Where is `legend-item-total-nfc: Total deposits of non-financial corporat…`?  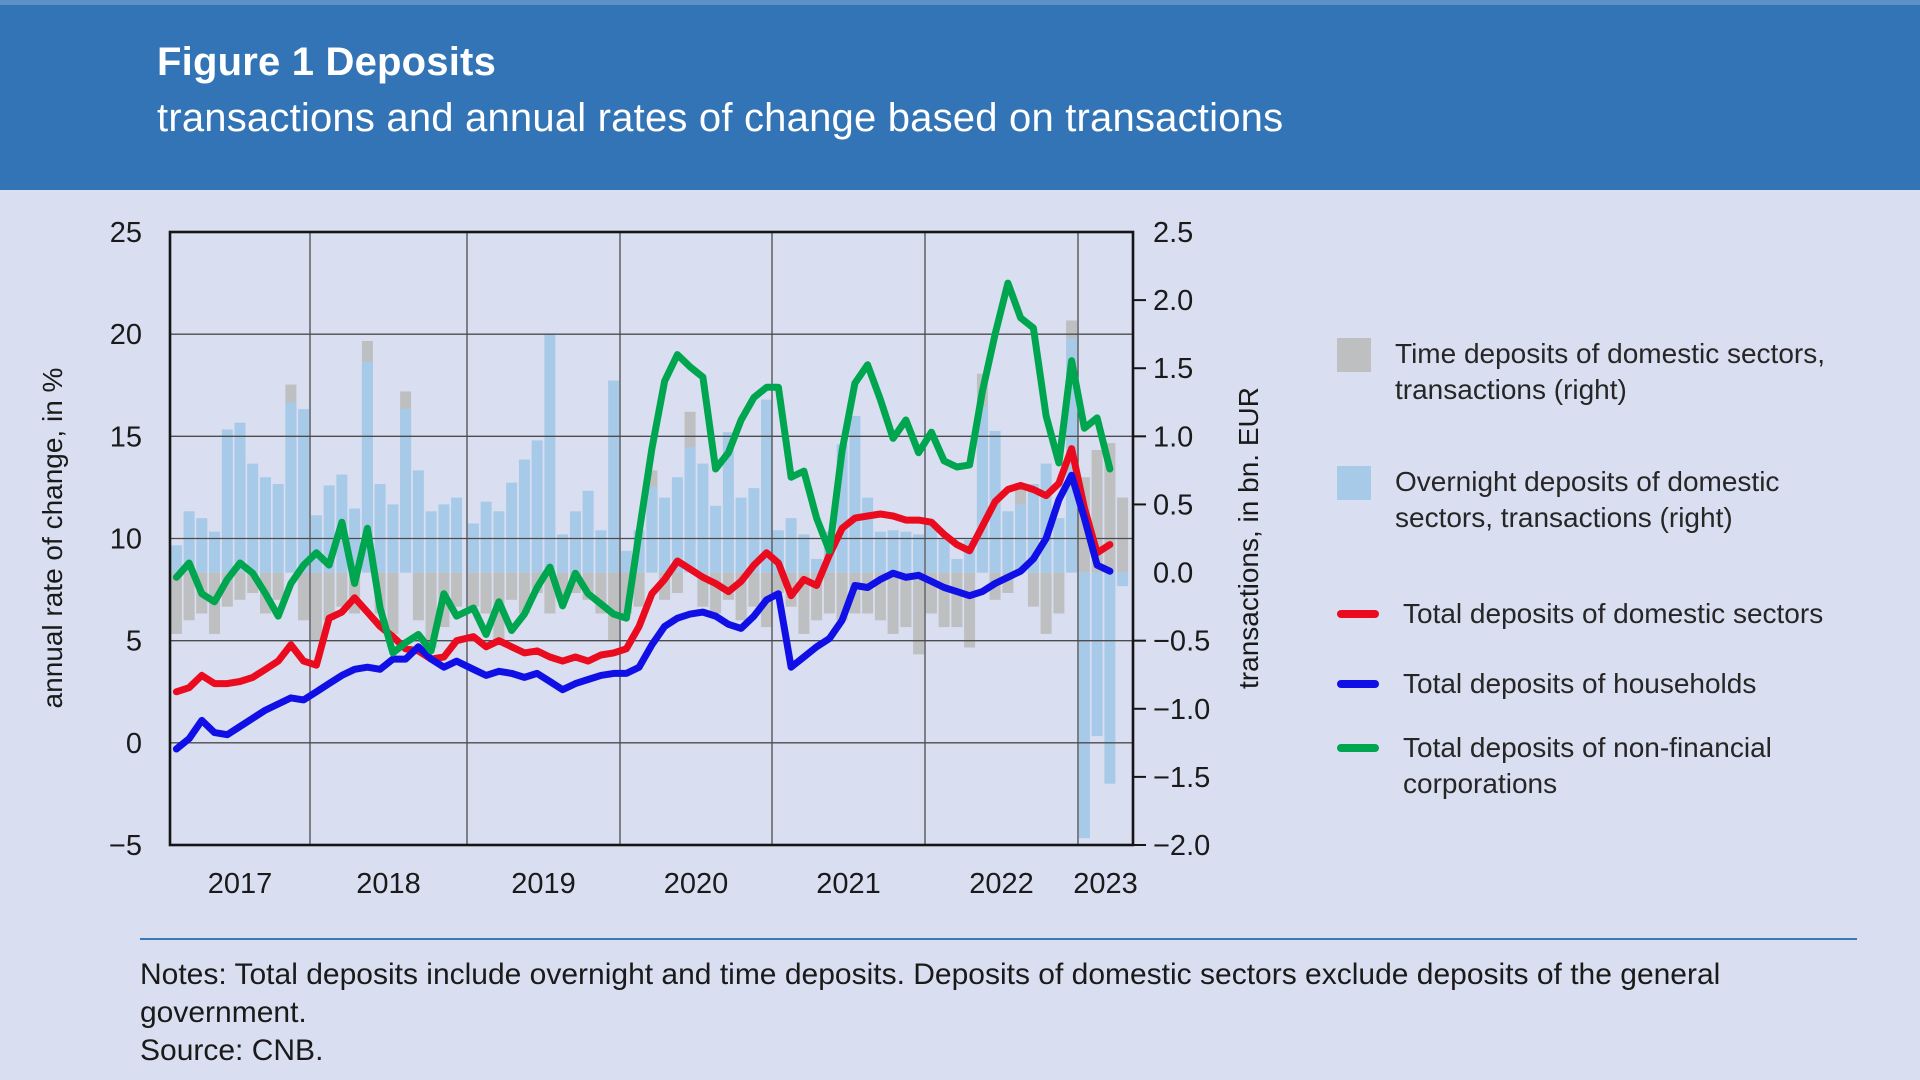 legend-item-total-nfc: Total deposits of non-financial corporat… is located at coordinates (1554, 766).